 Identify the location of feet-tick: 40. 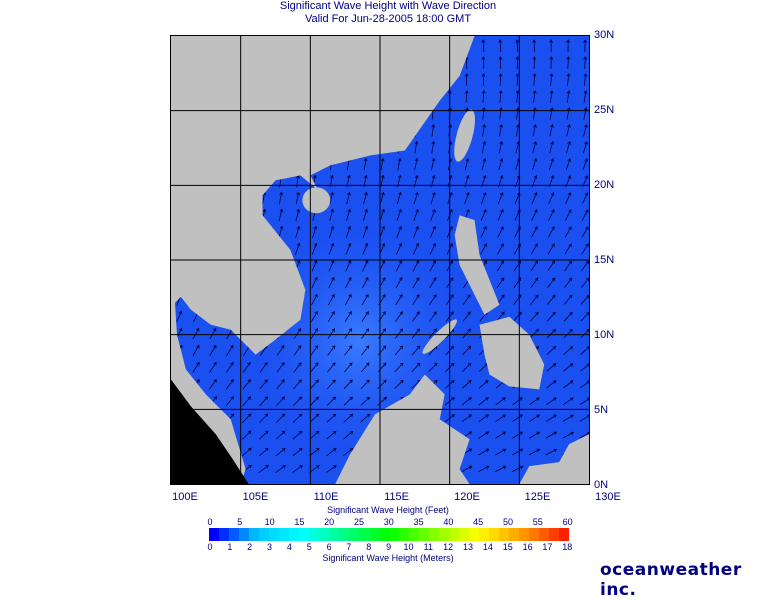
(448, 522).